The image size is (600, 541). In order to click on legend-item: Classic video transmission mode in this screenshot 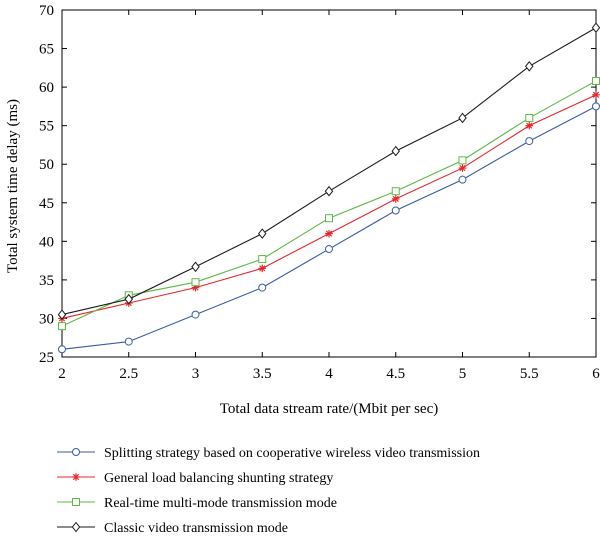, I will do `click(172, 528)`.